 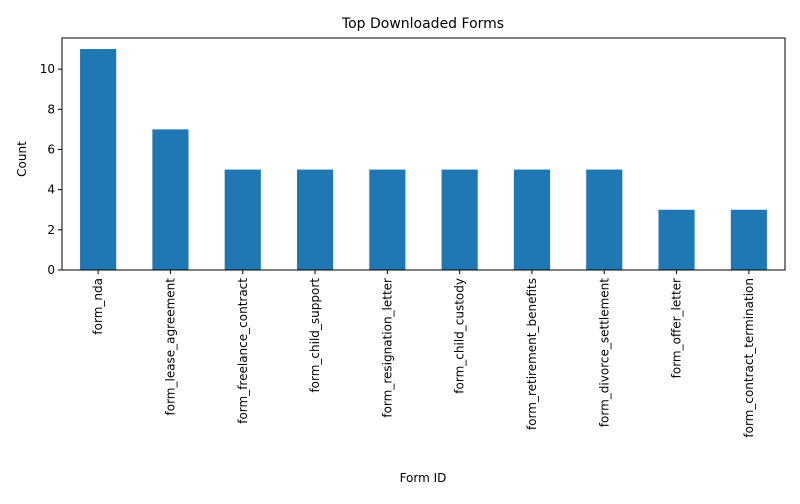 I want to click on y-tick-label: 6, so click(x=51, y=149).